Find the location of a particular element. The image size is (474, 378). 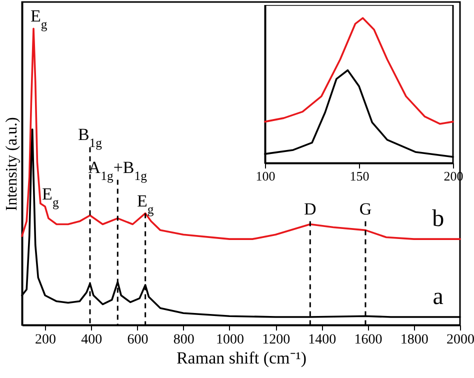

annotation: A$_{1g}$+B$_{1g}$ is located at coordinates (118, 170).